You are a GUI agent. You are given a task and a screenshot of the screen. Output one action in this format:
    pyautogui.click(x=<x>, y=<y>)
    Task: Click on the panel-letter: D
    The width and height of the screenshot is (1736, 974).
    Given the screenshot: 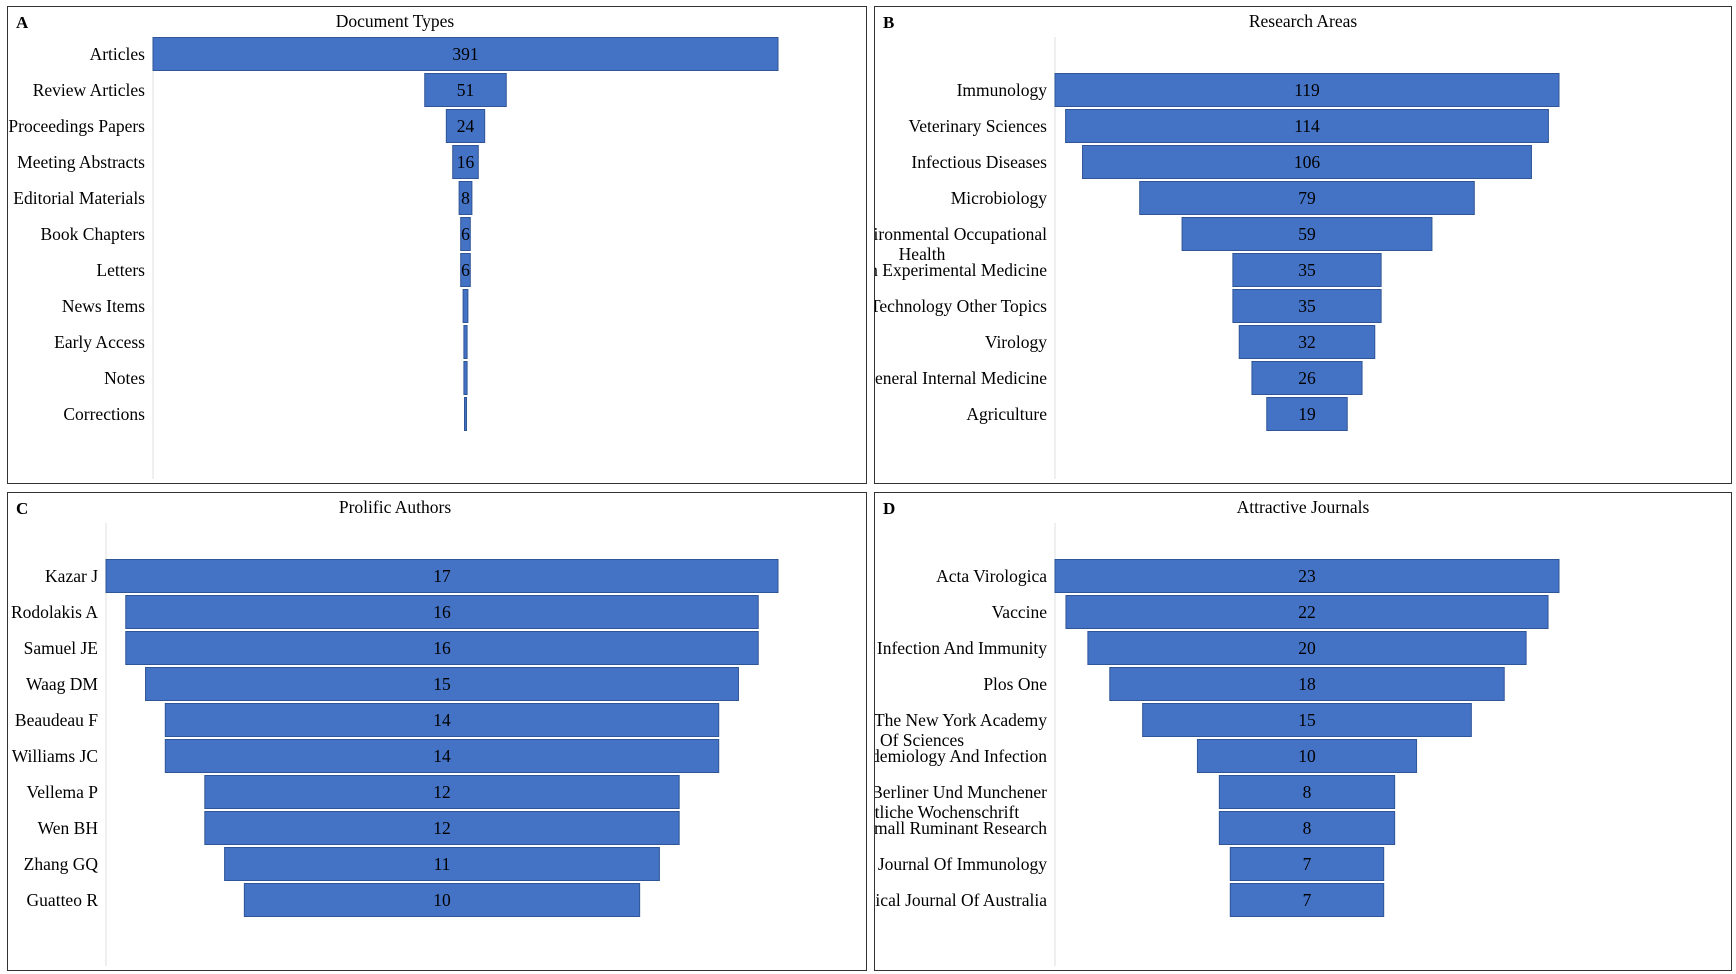 What is the action you would take?
    pyautogui.click(x=889, y=508)
    